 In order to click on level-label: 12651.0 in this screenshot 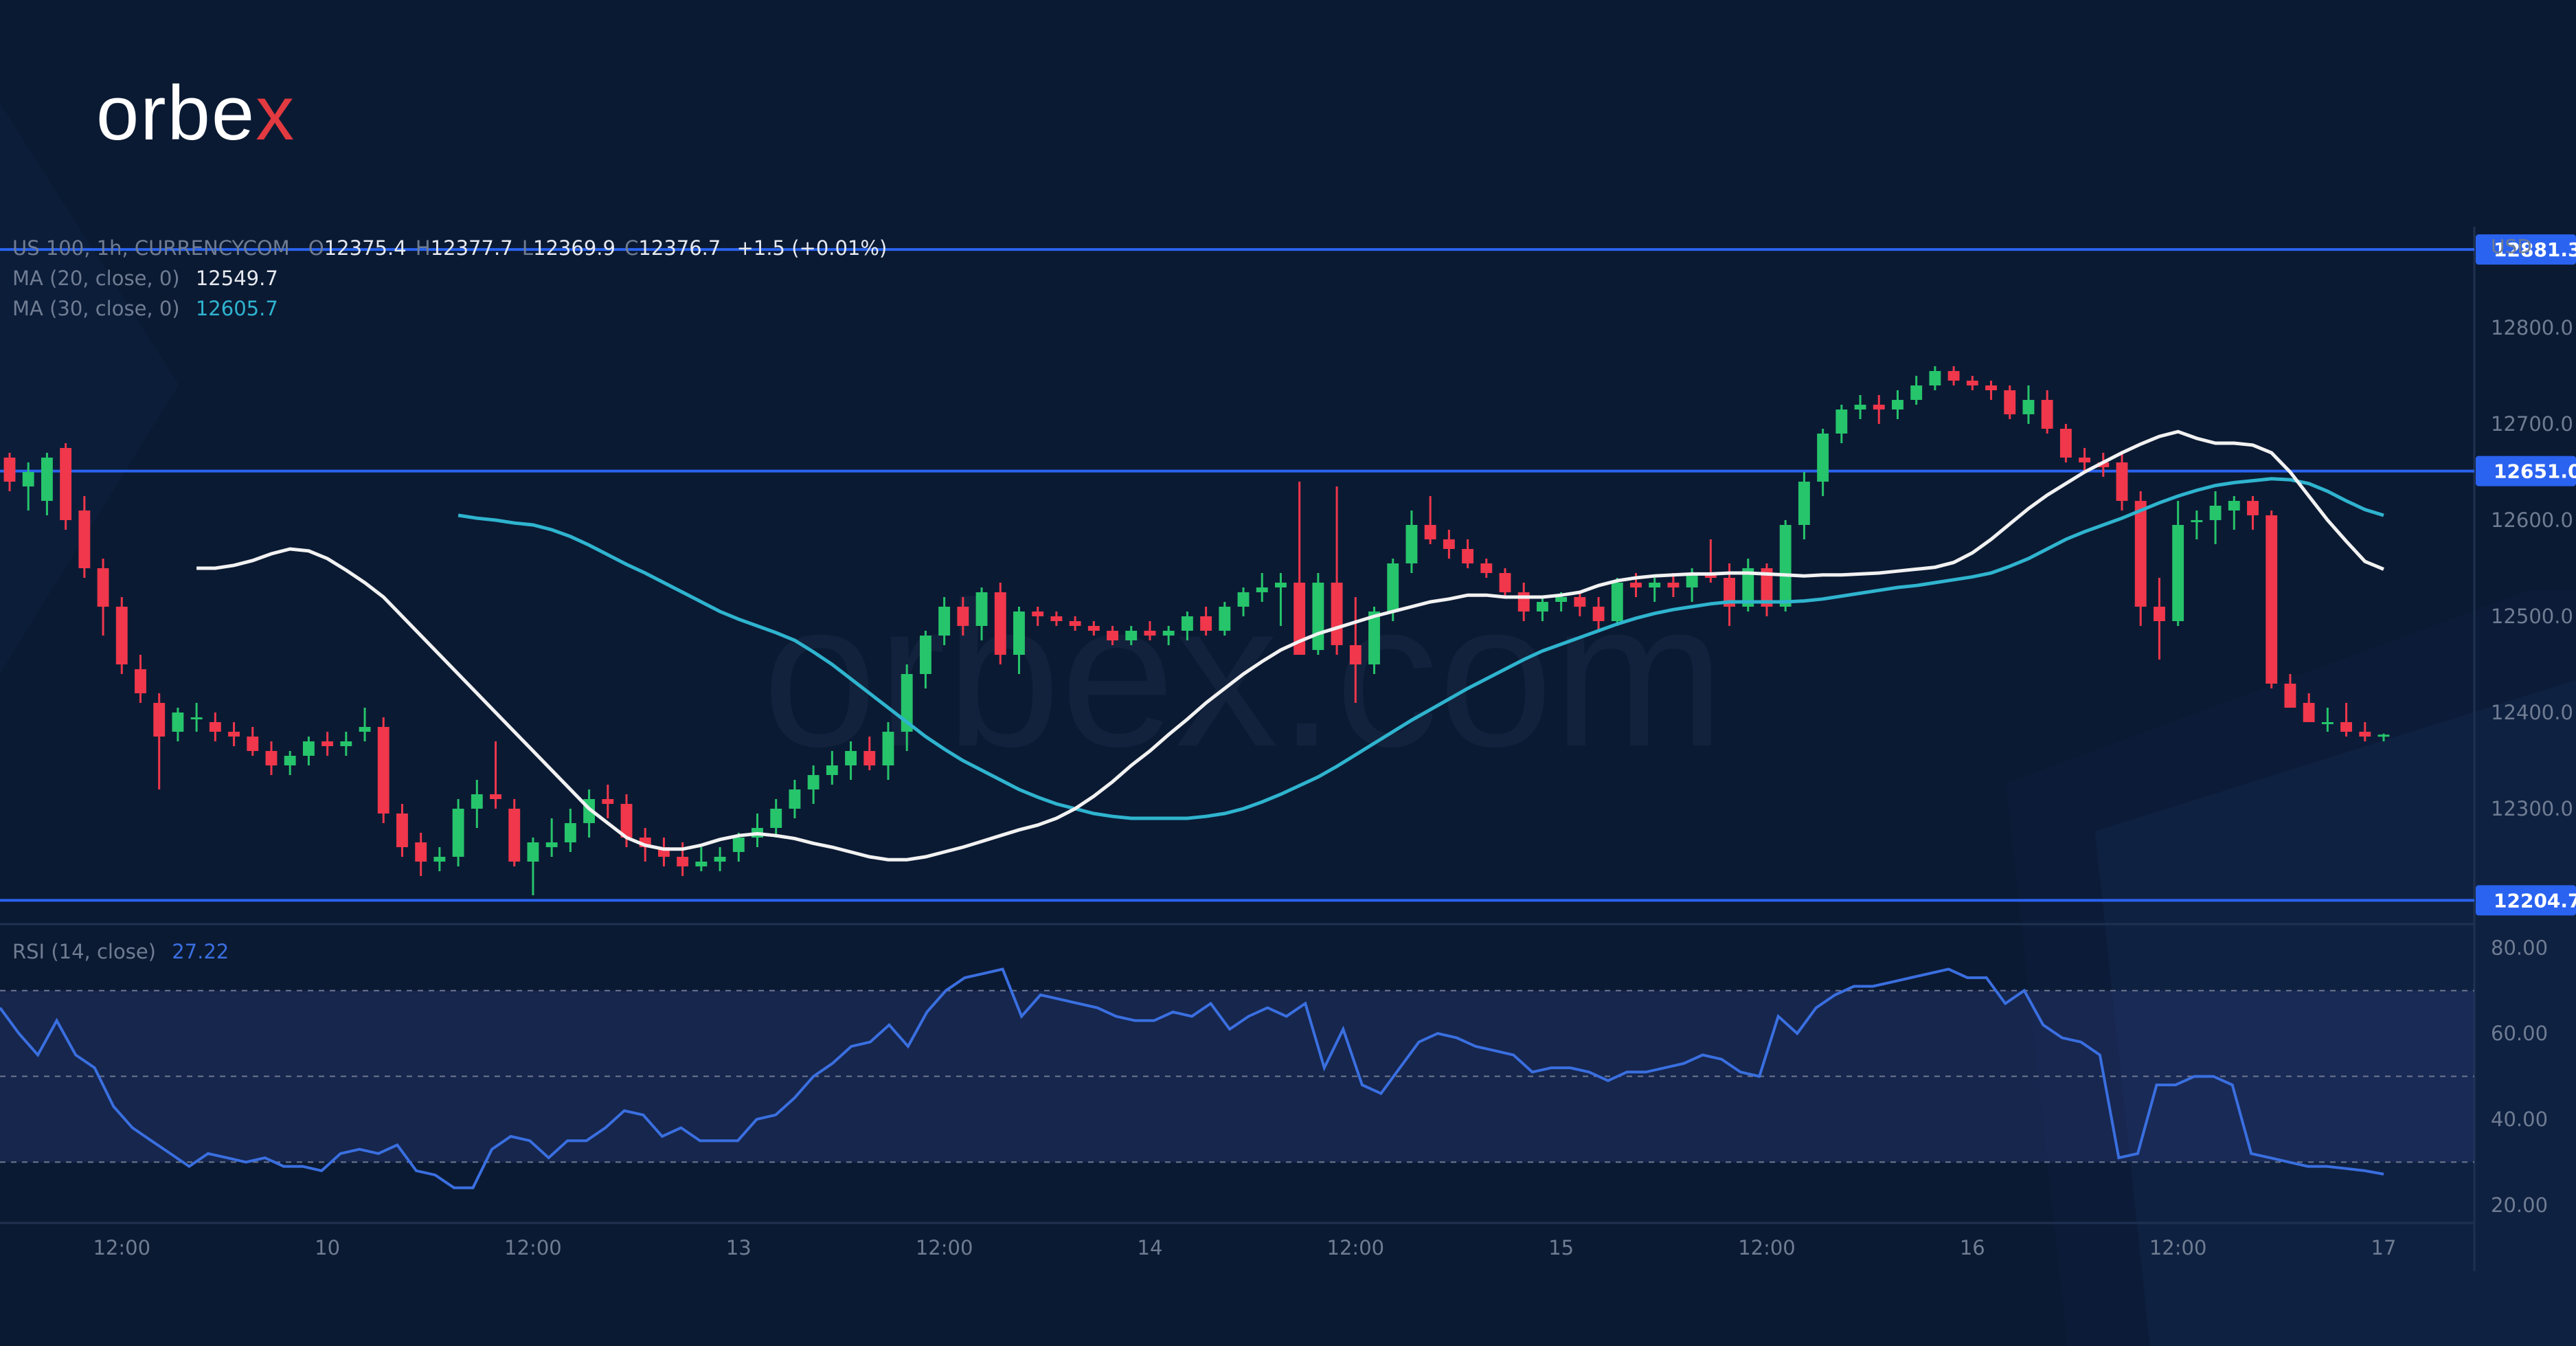, I will do `click(2535, 471)`.